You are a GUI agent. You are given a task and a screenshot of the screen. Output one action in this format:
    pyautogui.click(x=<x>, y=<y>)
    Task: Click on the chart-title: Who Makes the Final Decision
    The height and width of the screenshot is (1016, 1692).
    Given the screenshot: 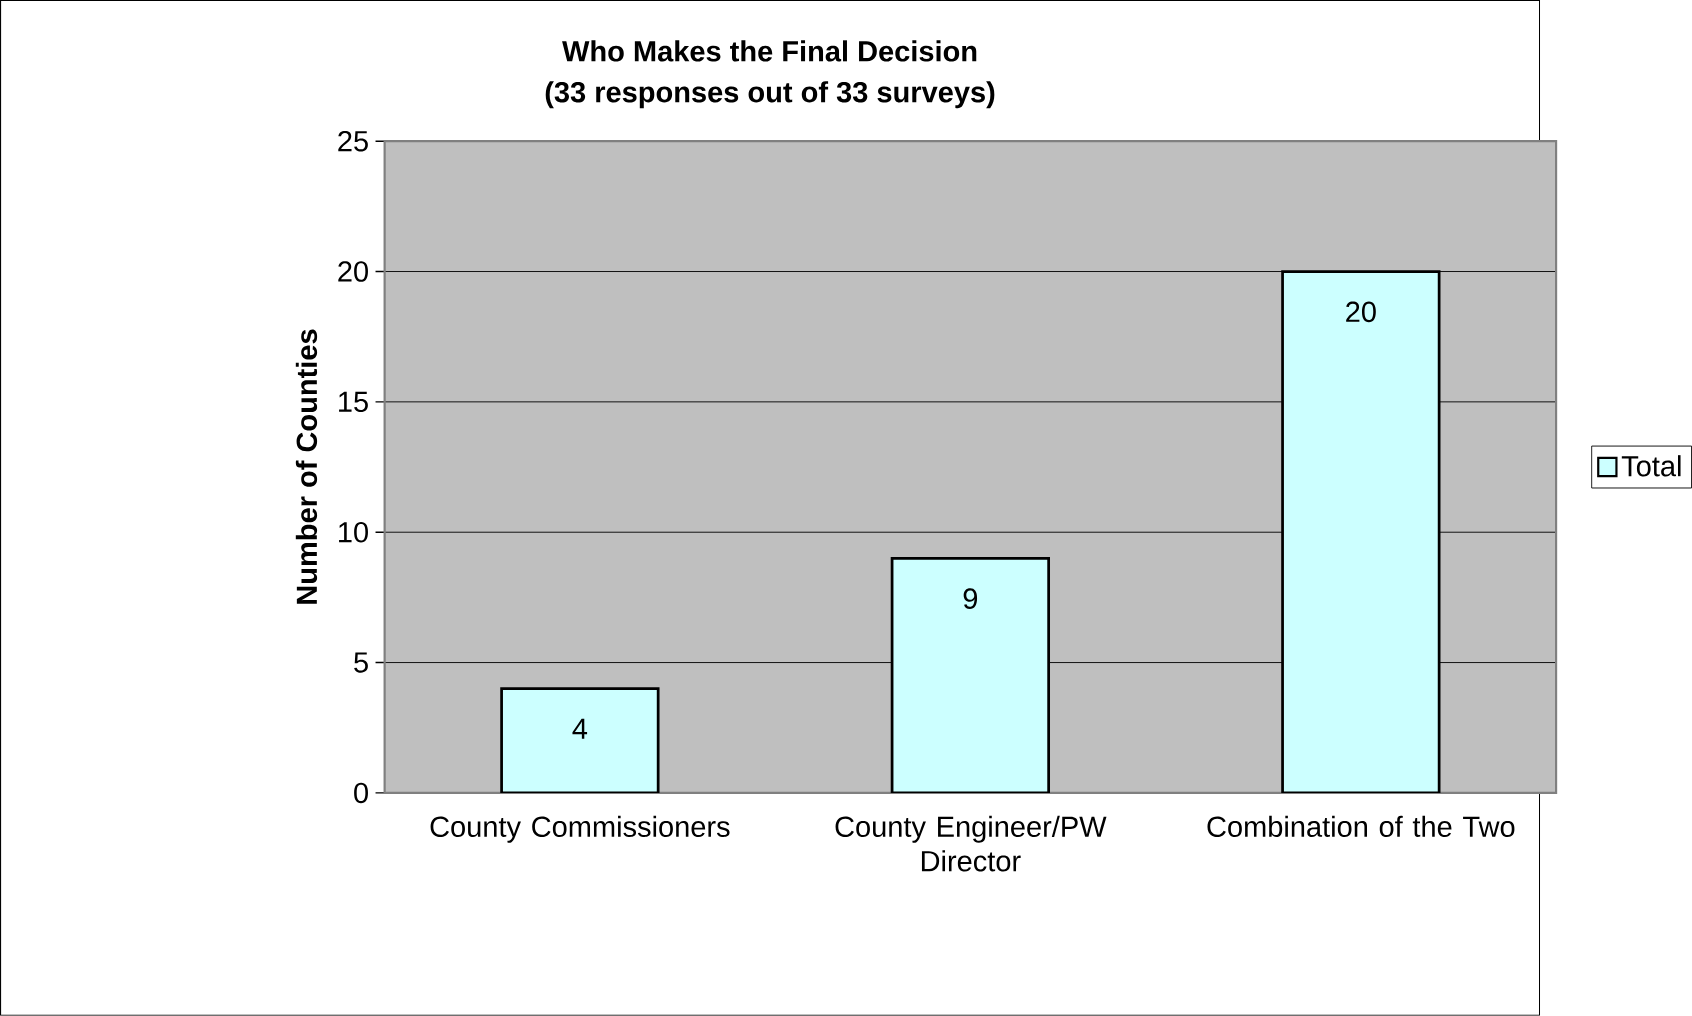 What is the action you would take?
    pyautogui.click(x=769, y=51)
    